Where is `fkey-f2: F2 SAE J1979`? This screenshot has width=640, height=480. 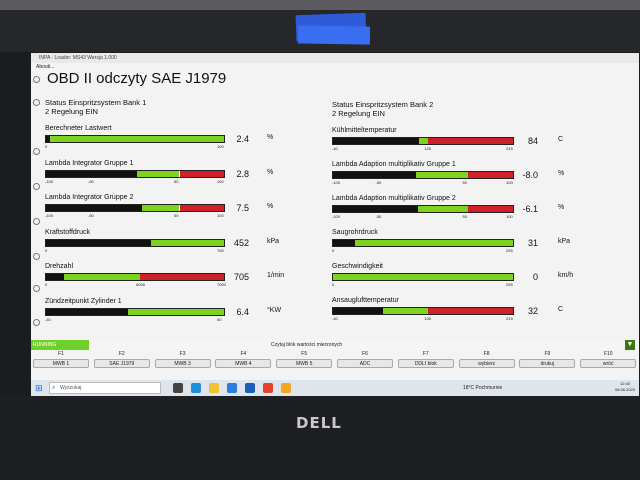
fkey-f2: F2 SAE J1979 is located at coordinates (122, 360).